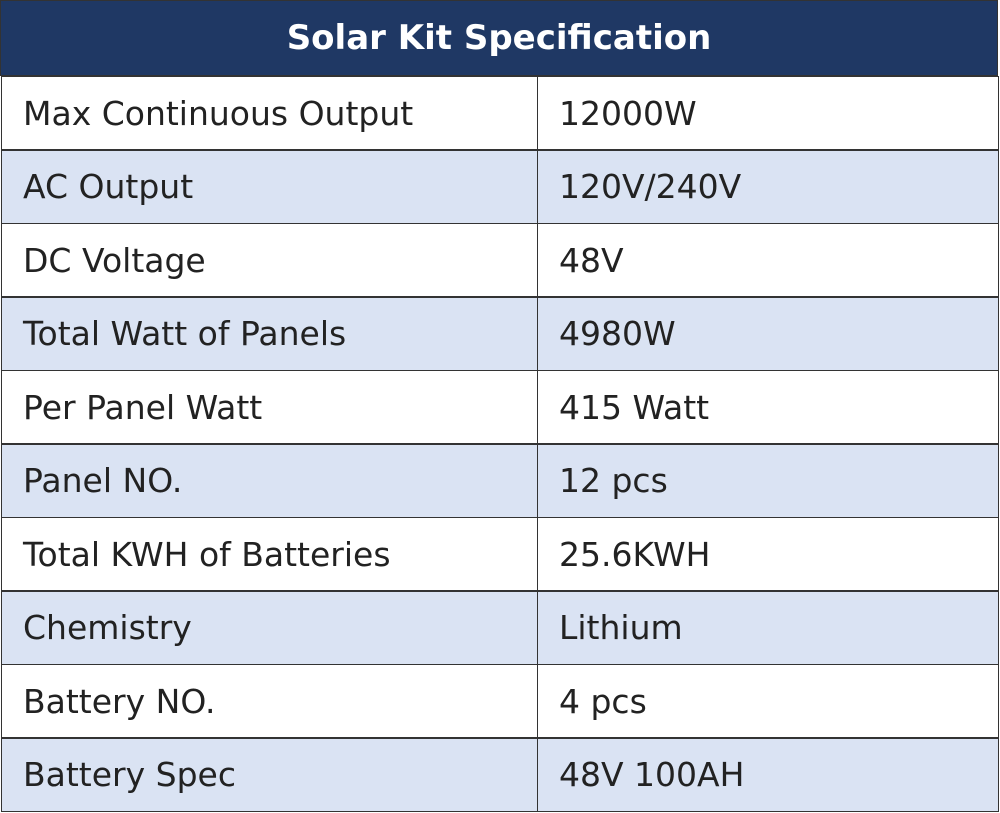 Image resolution: width=1000 pixels, height=813 pixels. I want to click on spec-value: 120V/240V, so click(768, 186).